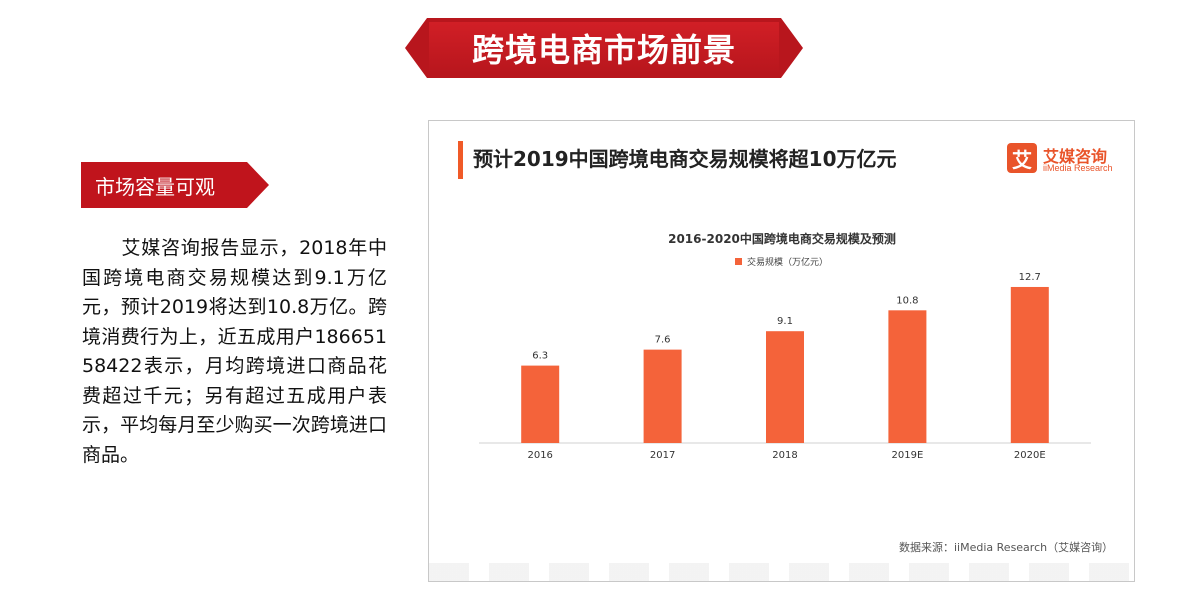 The height and width of the screenshot is (615, 1193). Describe the element at coordinates (1030, 455) in the screenshot. I see `x-tick-label: 2020E` at that location.